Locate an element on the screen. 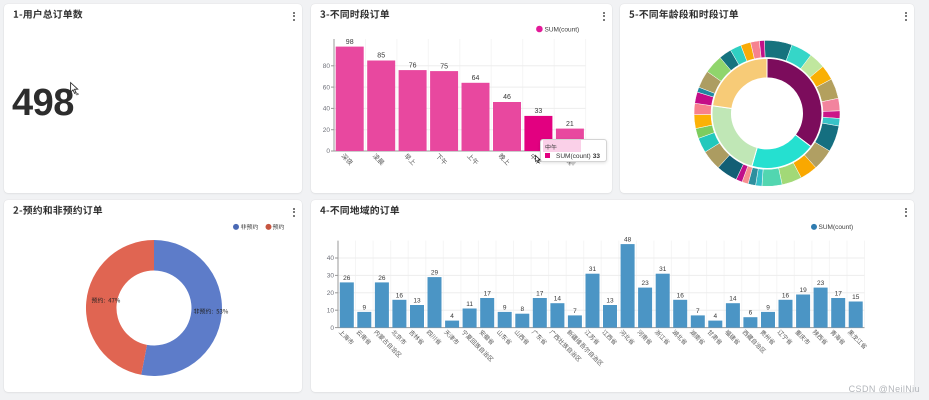 This screenshot has height=400, width=929. svg-text: 21 is located at coordinates (570, 124).